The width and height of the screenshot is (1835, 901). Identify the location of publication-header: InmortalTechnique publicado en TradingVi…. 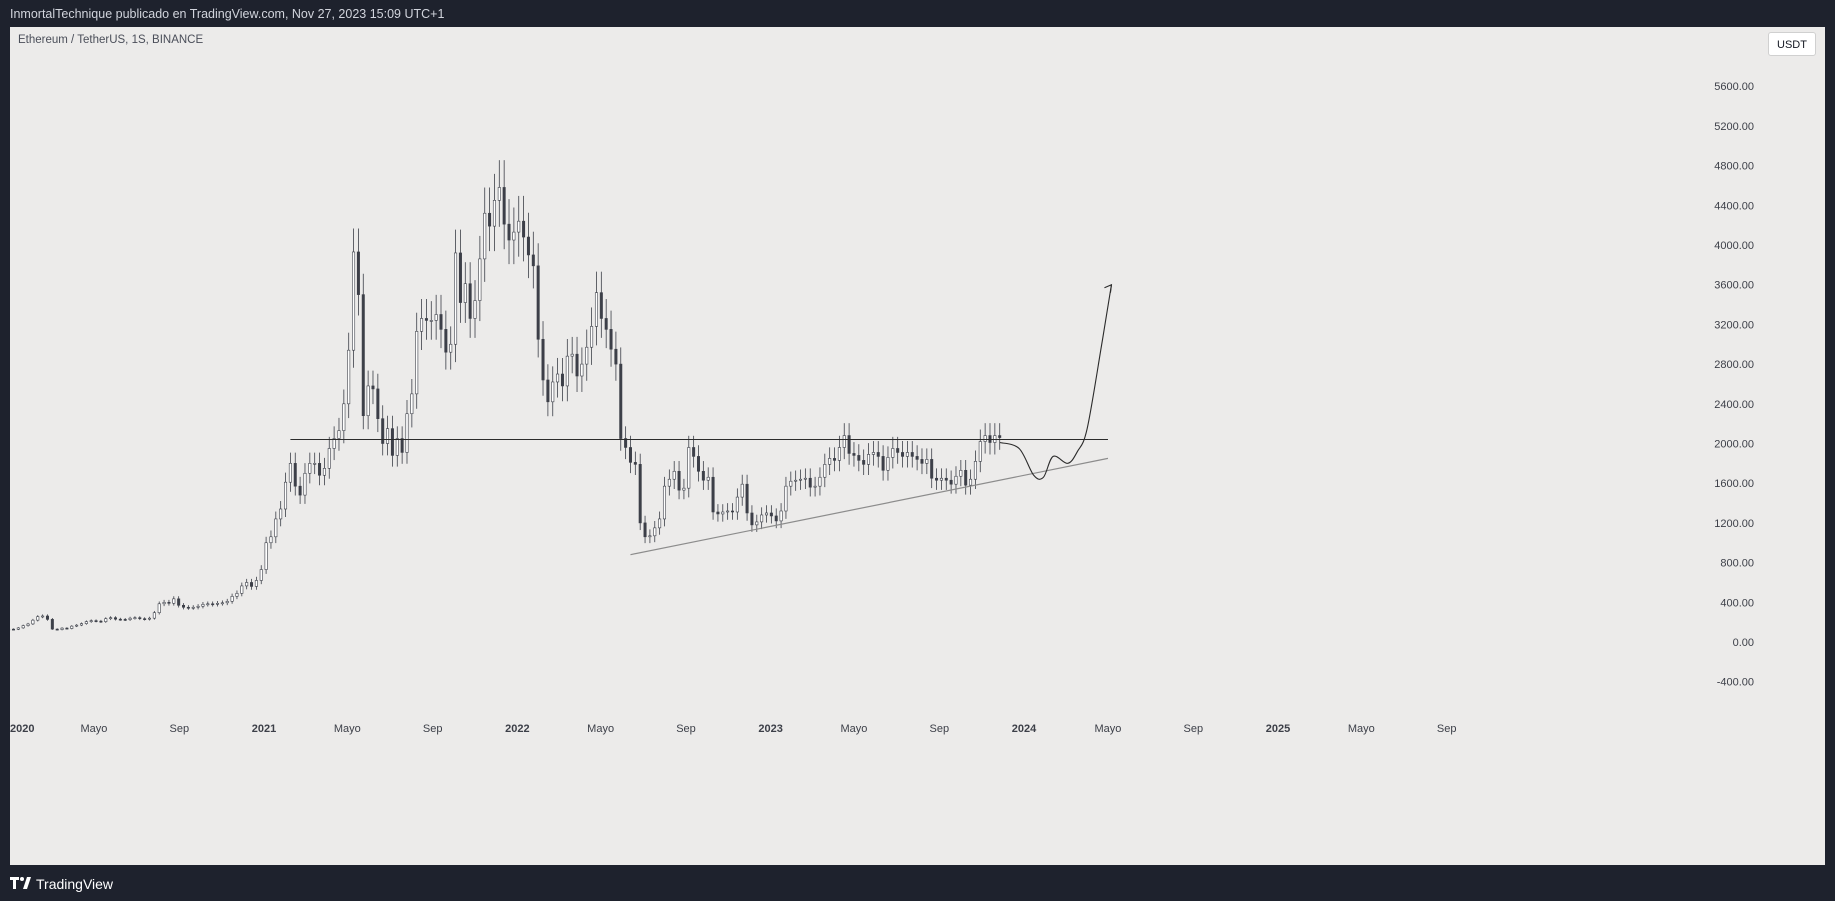
(917, 13).